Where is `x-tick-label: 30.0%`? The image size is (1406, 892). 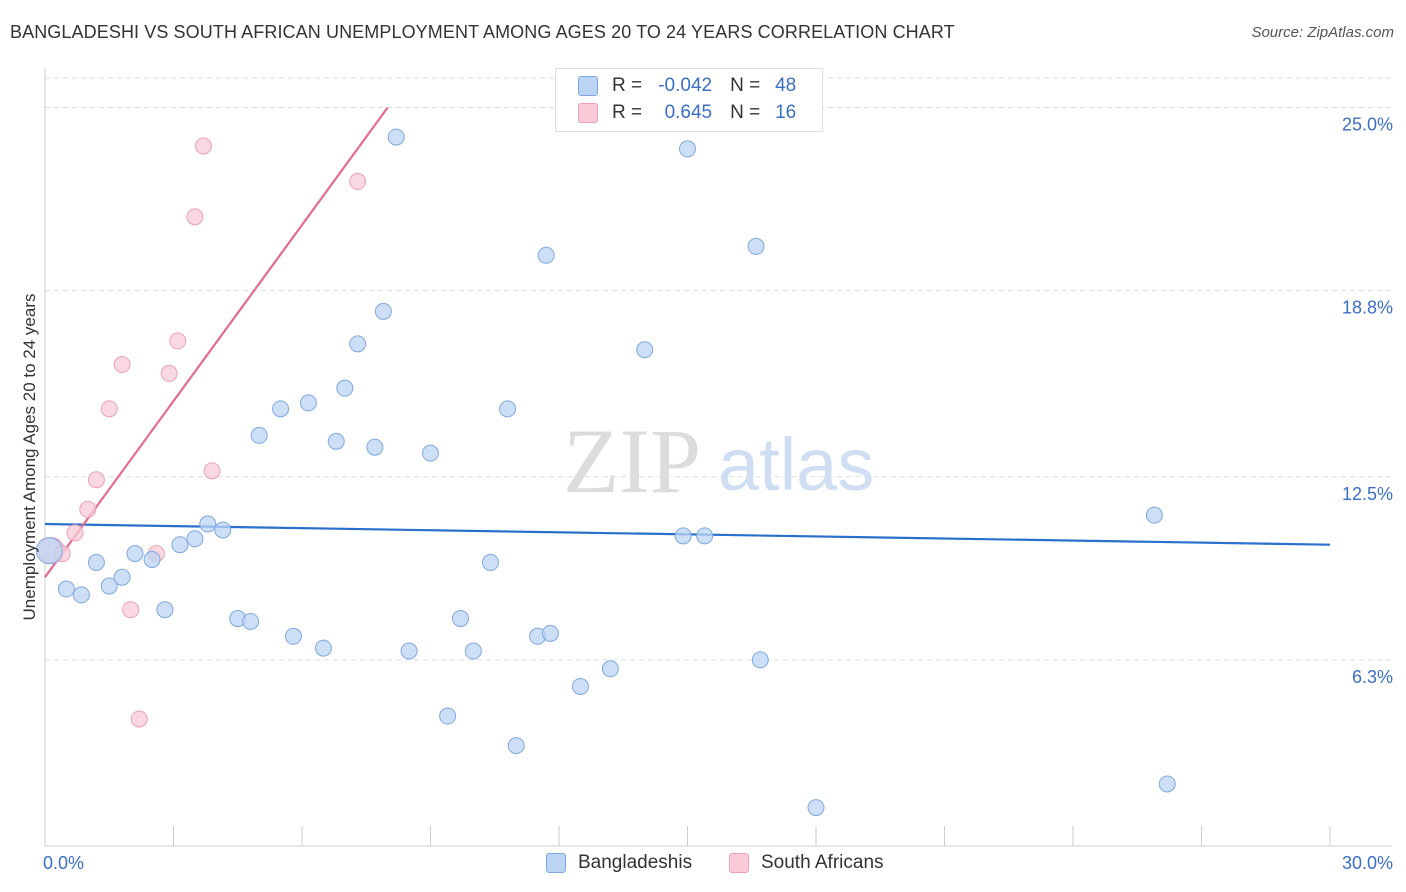 x-tick-label: 30.0% is located at coordinates (1367, 863).